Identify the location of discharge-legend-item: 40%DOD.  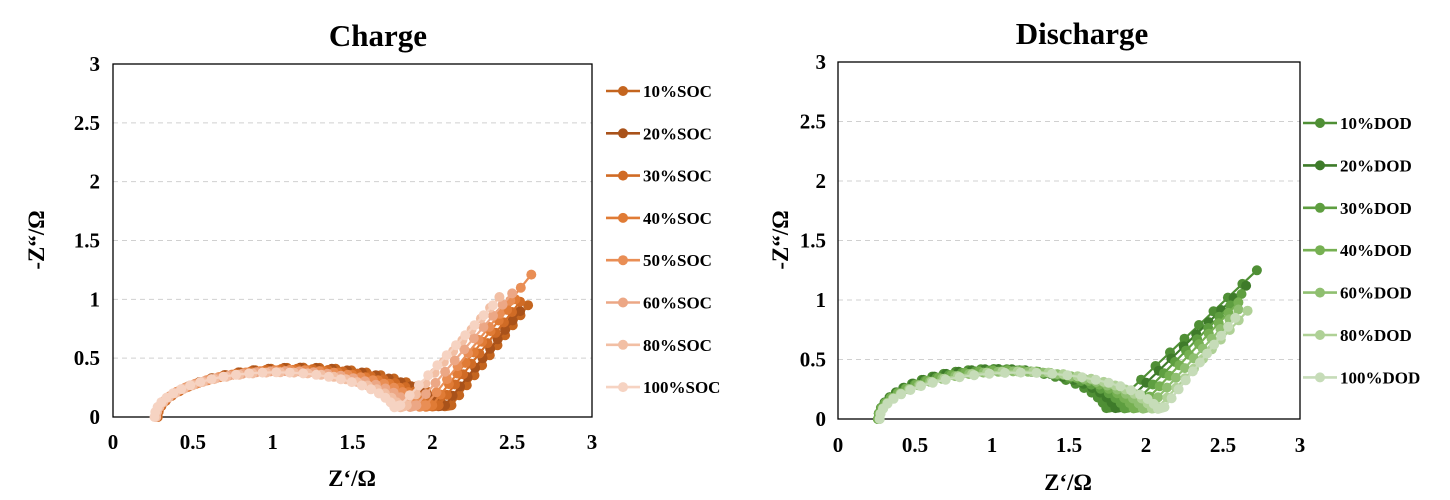
(1357, 250).